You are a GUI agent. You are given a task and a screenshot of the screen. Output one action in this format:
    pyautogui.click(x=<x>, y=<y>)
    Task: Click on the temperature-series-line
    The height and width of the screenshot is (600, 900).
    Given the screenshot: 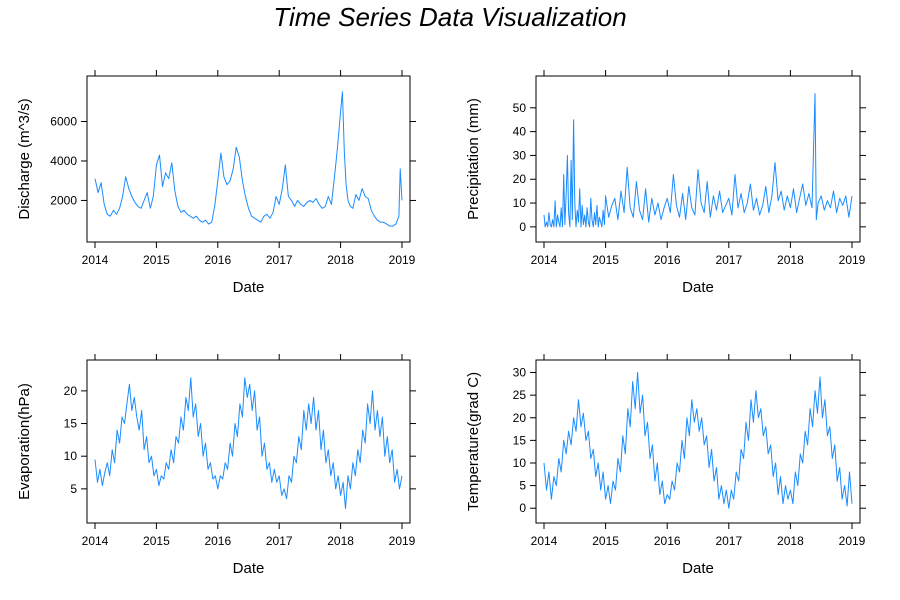 What is the action you would take?
    pyautogui.click(x=698, y=440)
    